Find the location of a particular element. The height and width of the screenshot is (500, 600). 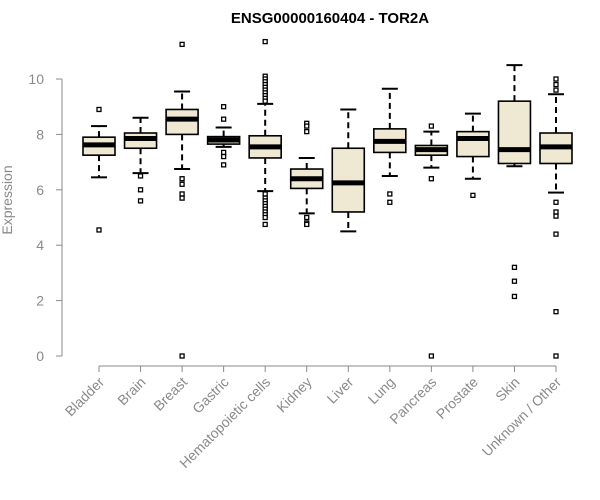

x-tick-label: Bladder is located at coordinates (85, 397).